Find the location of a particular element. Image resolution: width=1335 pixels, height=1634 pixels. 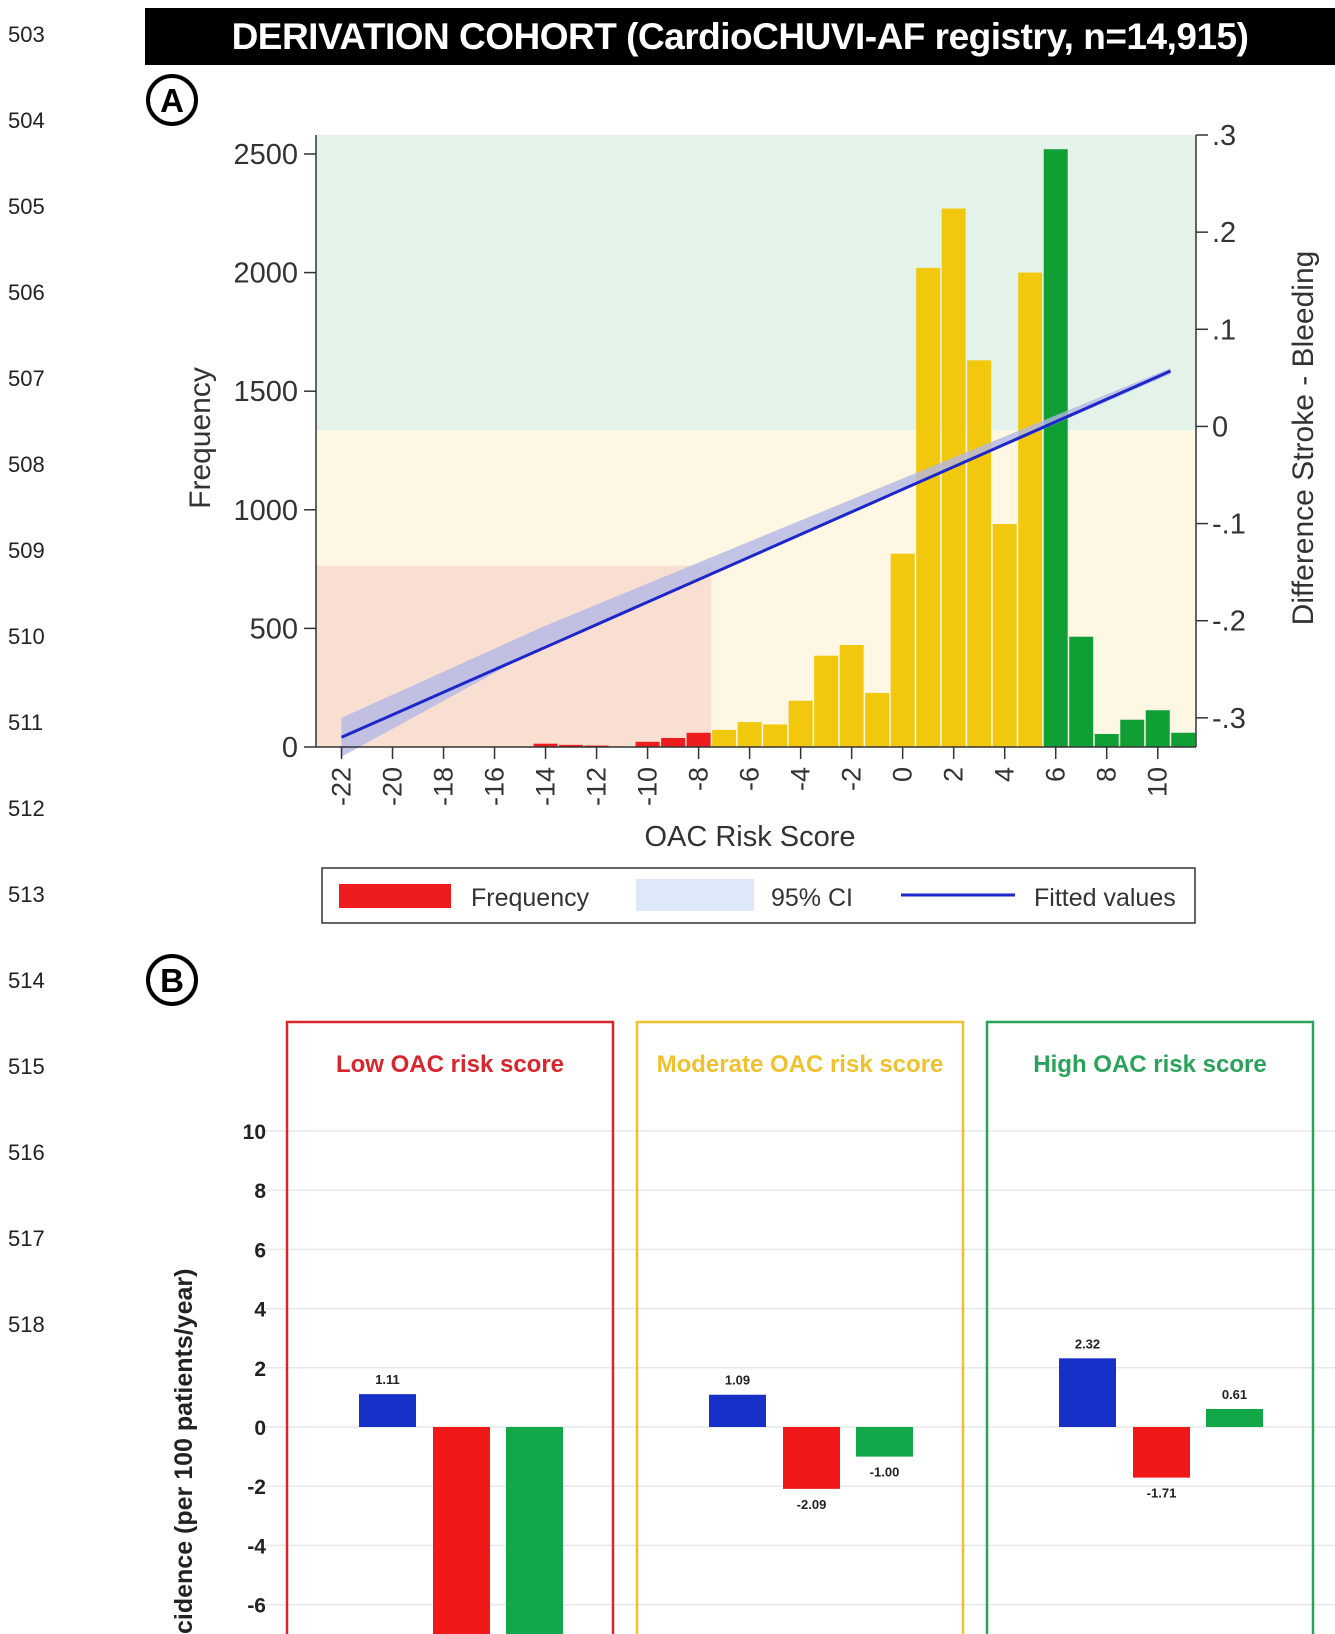

panel-b-marker: B is located at coordinates (172, 980).